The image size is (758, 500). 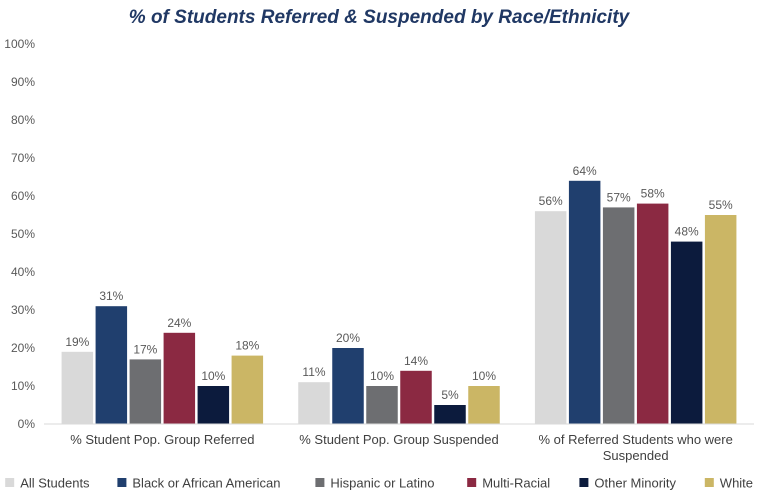 I want to click on y-tick-label: 60%, so click(x=23, y=196).